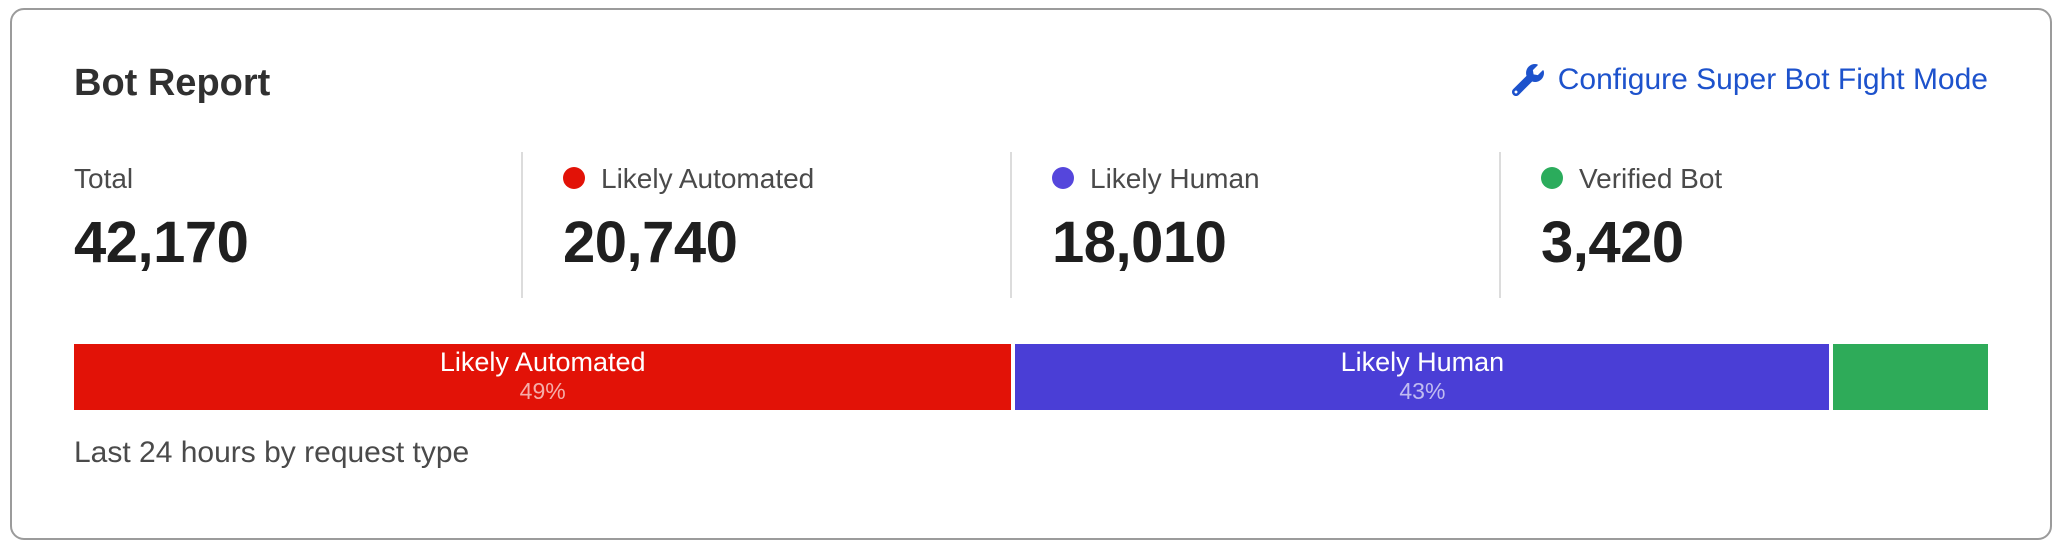 The image size is (2062, 550). What do you see at coordinates (708, 178) in the screenshot?
I see `stat-label: Likely Automated` at bounding box center [708, 178].